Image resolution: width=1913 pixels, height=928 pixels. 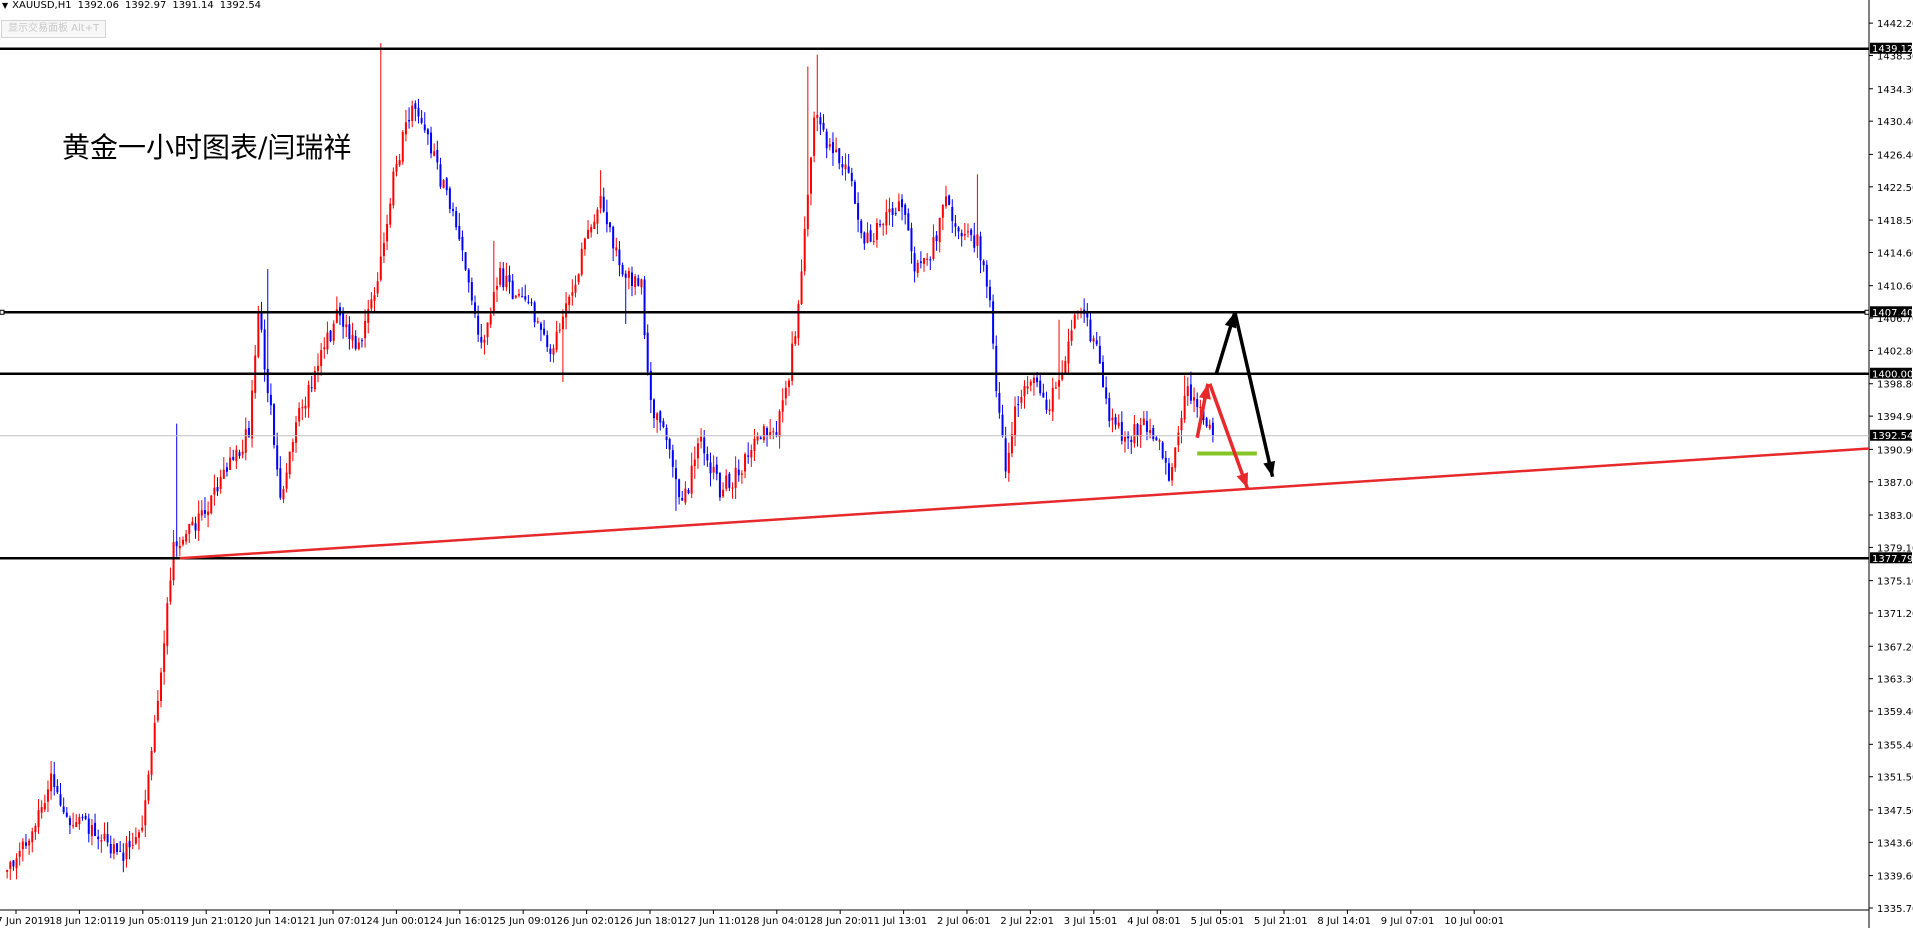 I want to click on price-tick-label: 1355.40, so click(x=1895, y=745).